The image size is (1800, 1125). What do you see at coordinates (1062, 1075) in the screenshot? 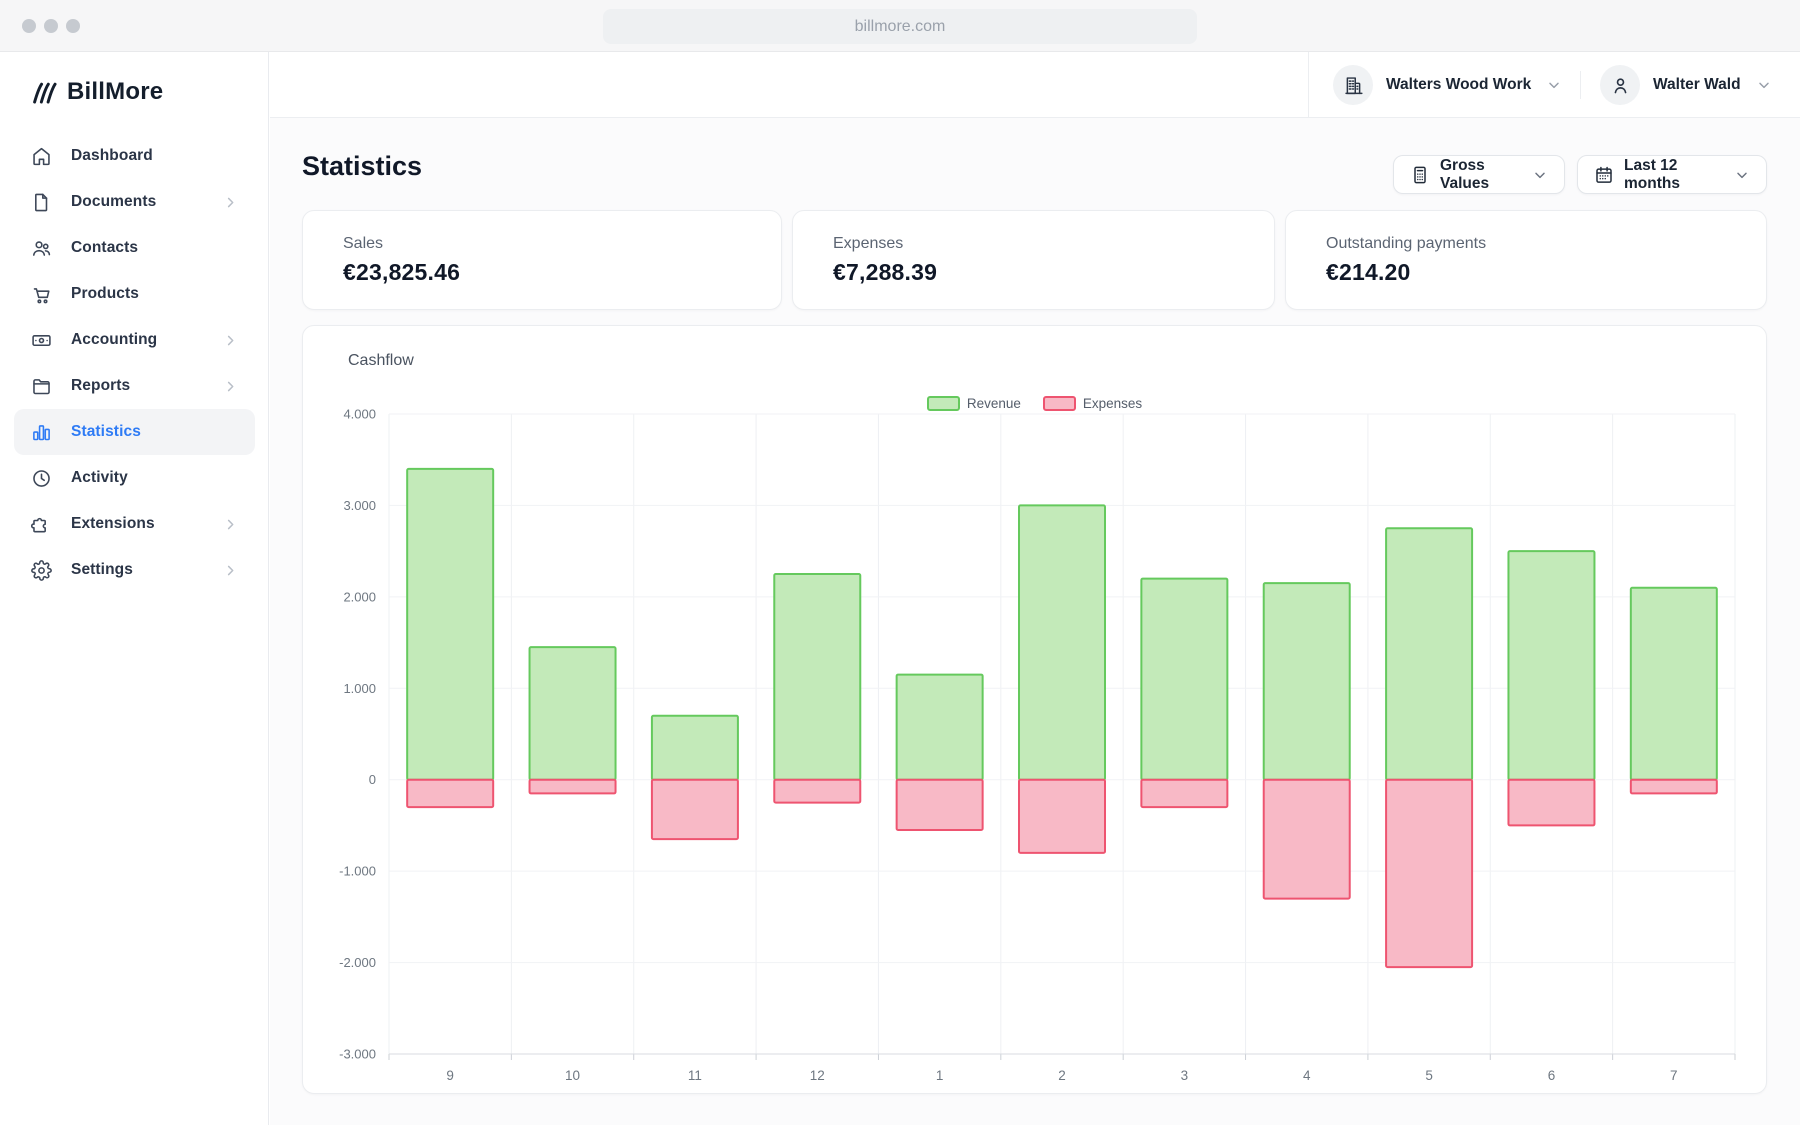
I see `x-axis-label: 2` at bounding box center [1062, 1075].